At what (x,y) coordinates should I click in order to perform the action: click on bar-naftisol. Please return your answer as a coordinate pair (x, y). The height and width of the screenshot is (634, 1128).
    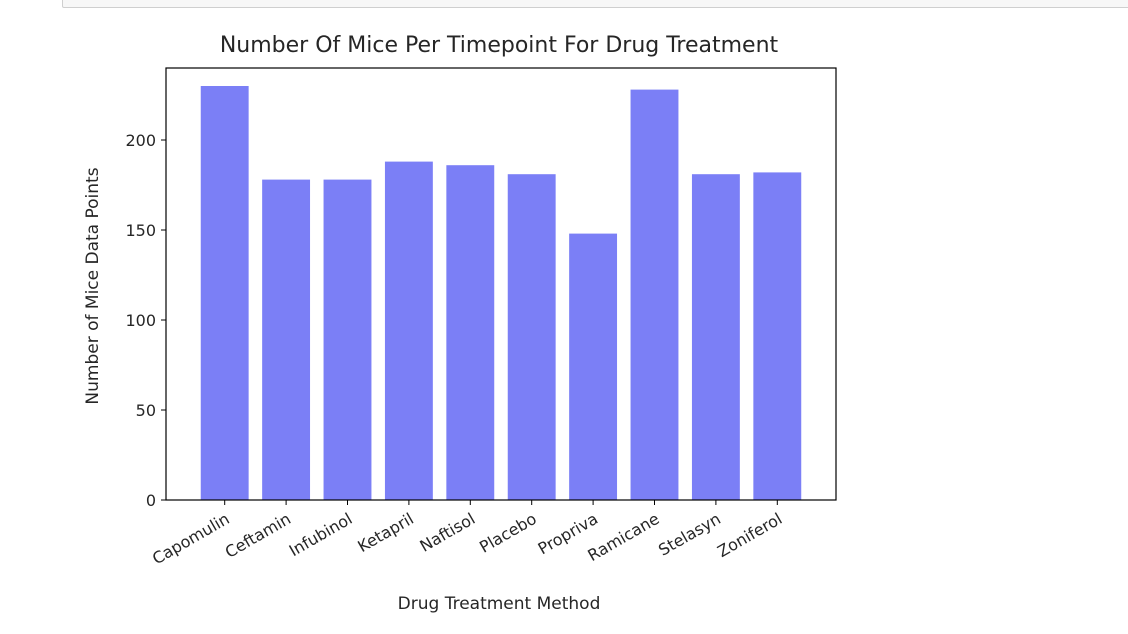
    Looking at the image, I should click on (470, 332).